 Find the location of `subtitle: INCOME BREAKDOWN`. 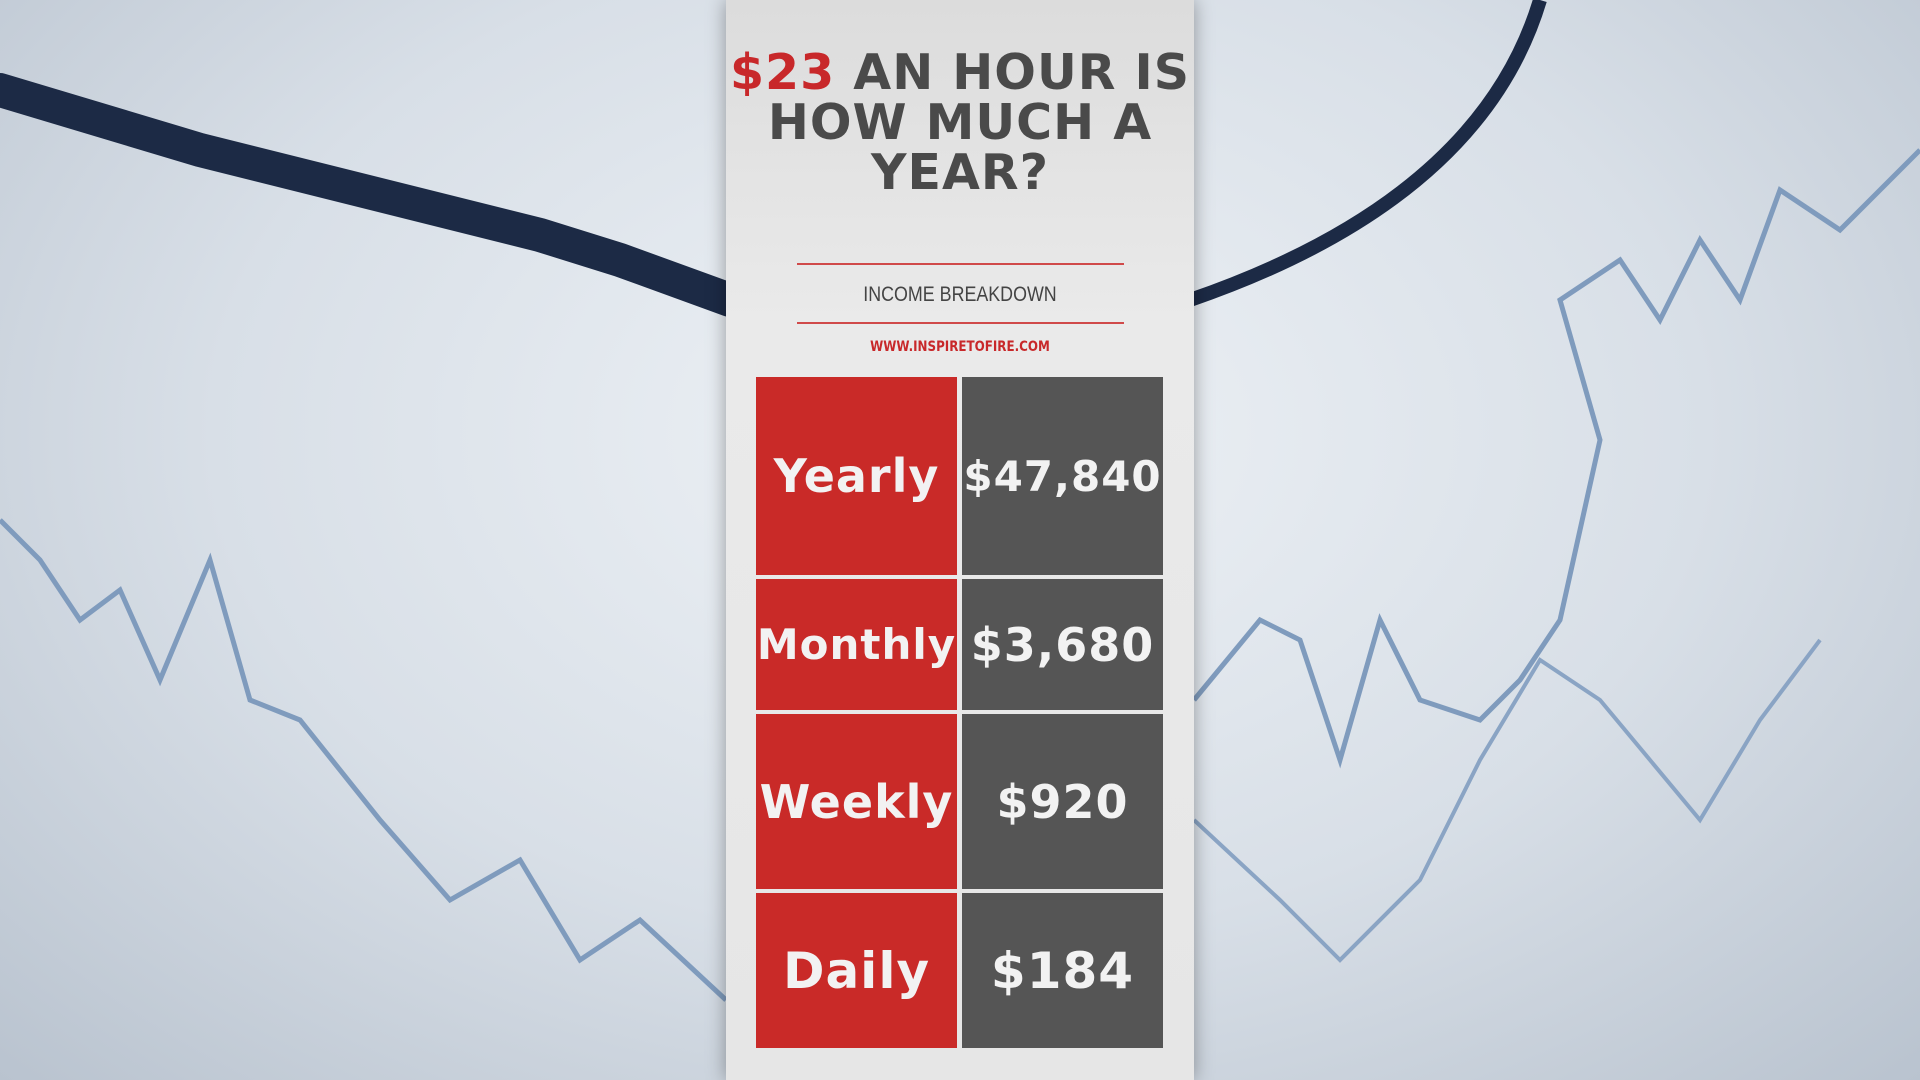

subtitle: INCOME BREAKDOWN is located at coordinates (960, 294).